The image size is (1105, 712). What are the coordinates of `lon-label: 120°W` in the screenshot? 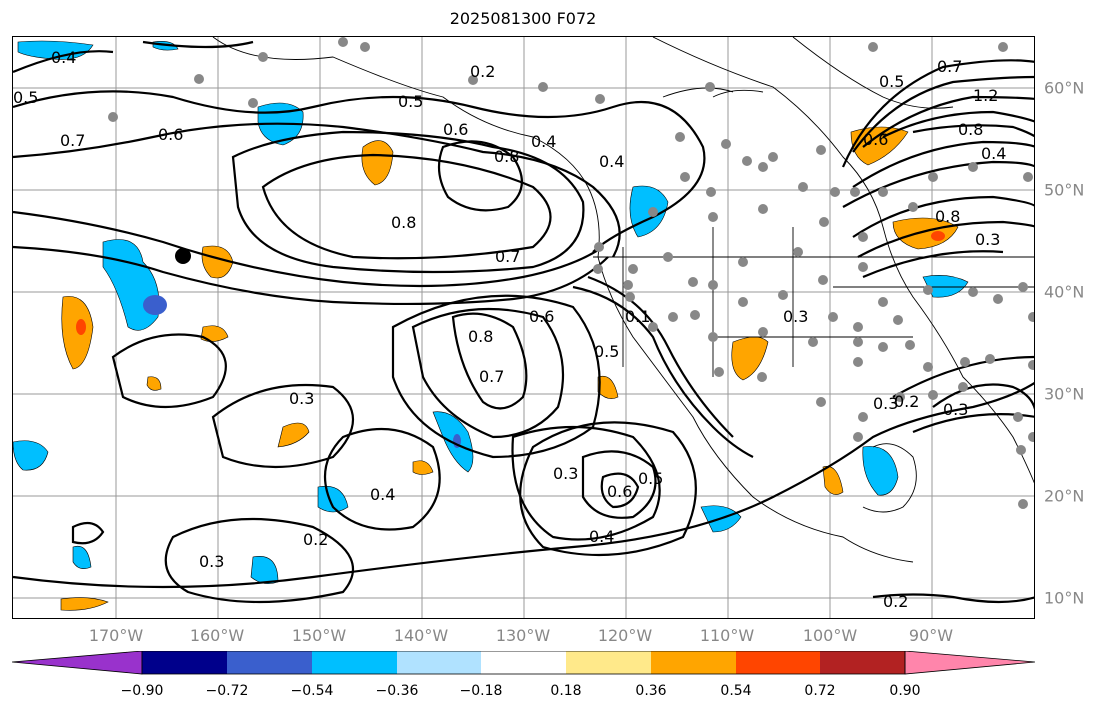 It's located at (625, 635).